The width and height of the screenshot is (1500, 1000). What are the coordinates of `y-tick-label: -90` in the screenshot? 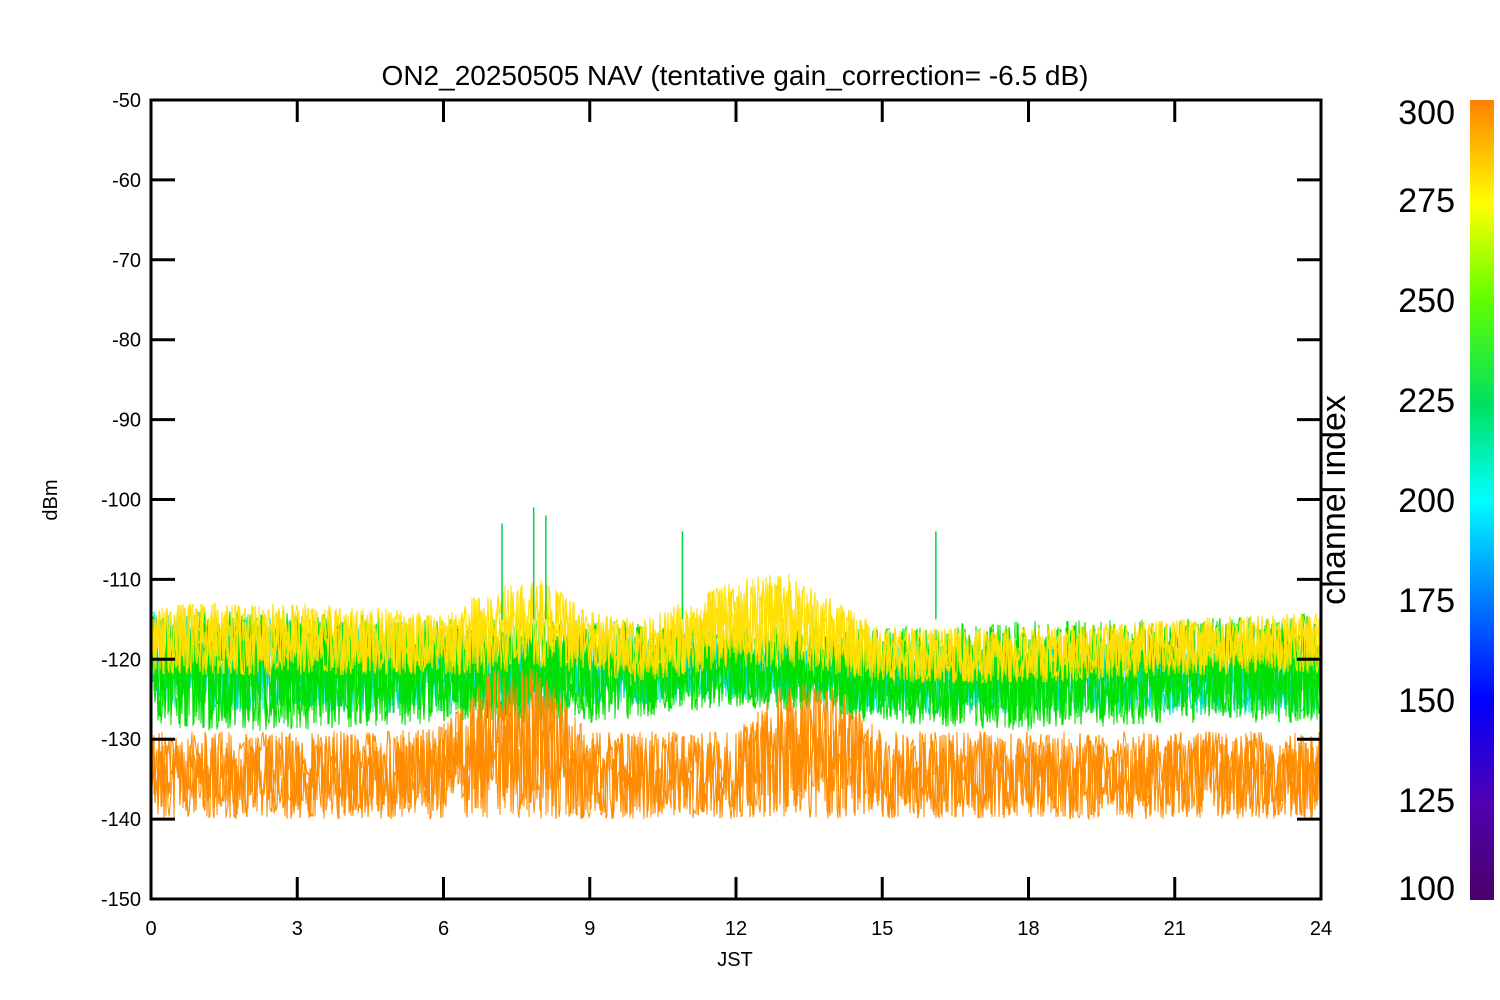 It's located at (126, 421).